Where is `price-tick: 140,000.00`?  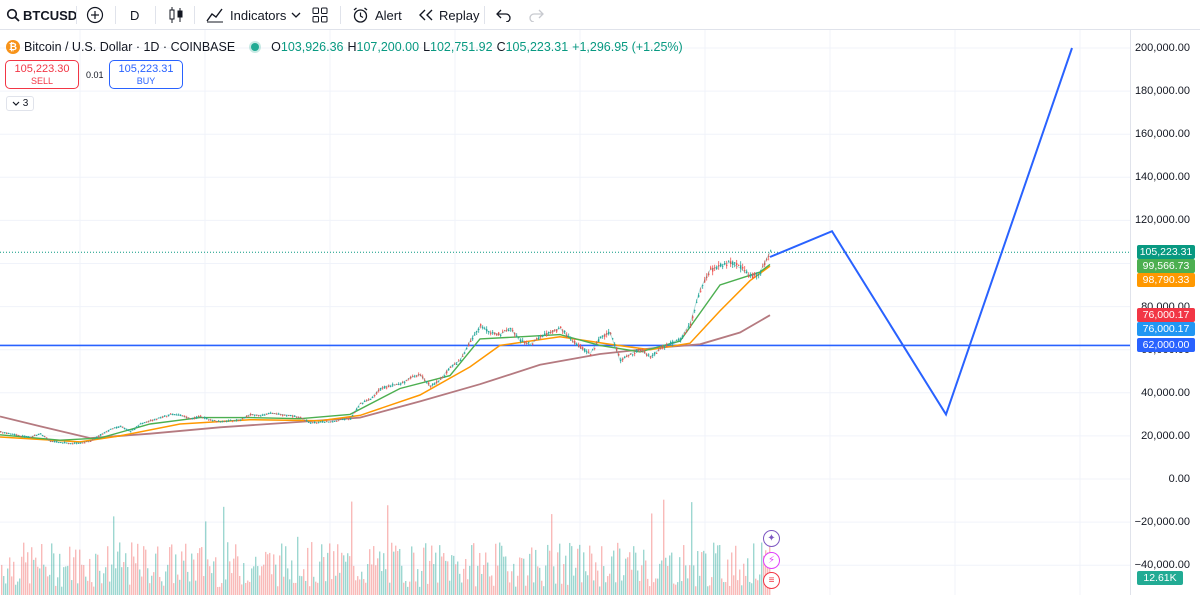
price-tick: 140,000.00 is located at coordinates (1162, 177).